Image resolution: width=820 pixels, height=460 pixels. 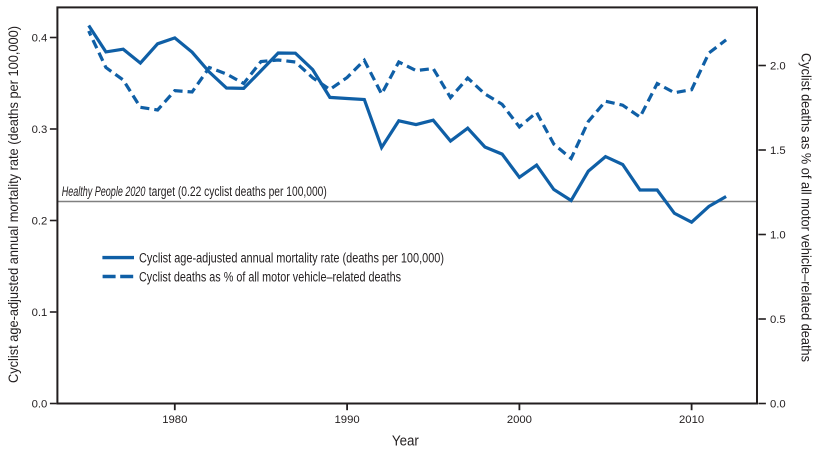 I want to click on svg-text: 1980, so click(x=174, y=420).